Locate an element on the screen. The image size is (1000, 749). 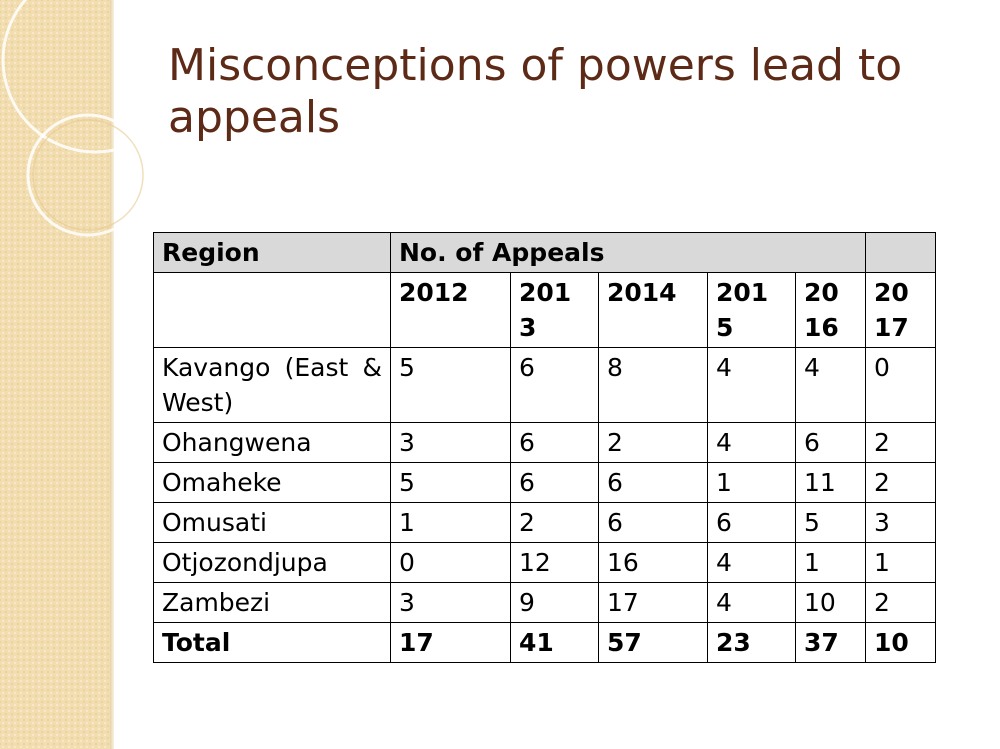
region-header: Region is located at coordinates (272, 252).